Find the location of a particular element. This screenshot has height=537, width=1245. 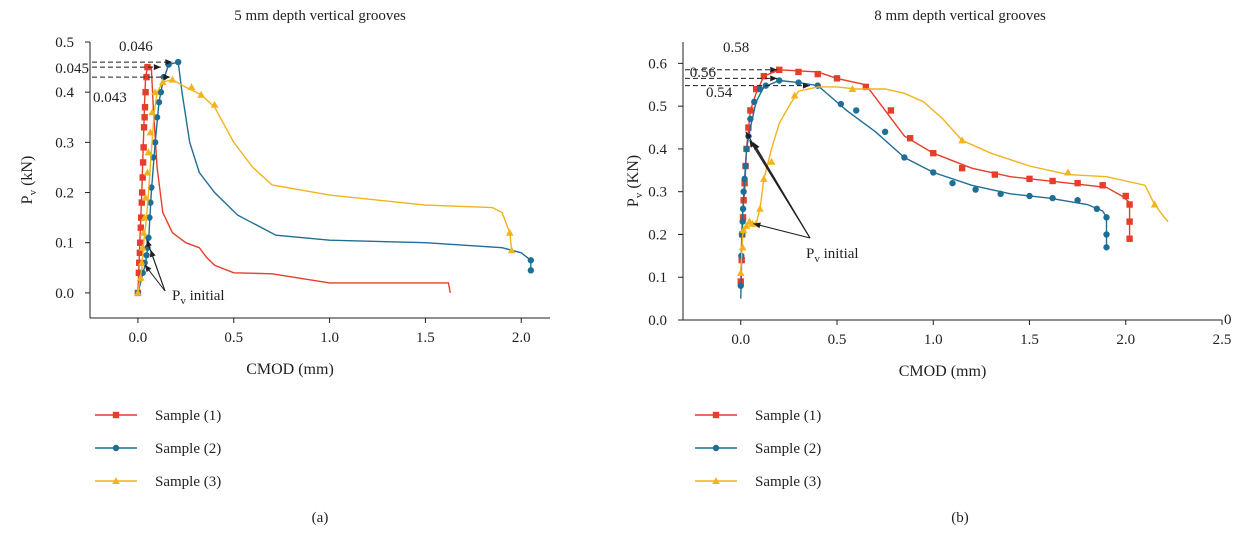

y-tick-label: 0.3 is located at coordinates (64, 143).